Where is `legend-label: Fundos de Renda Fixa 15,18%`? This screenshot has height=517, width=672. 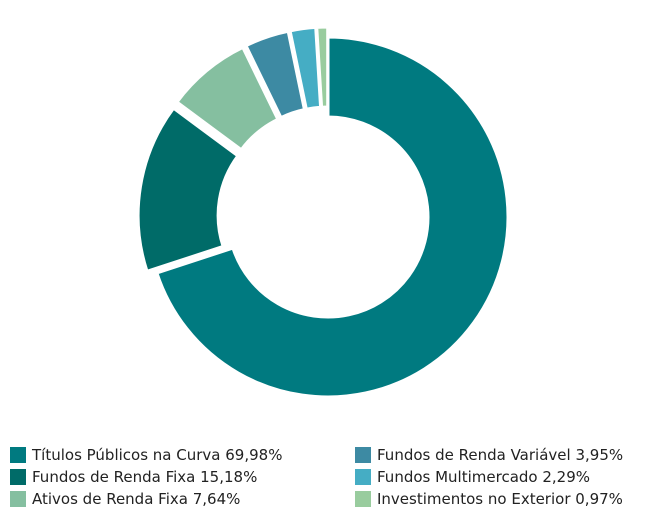
legend-label: Fundos de Renda Fixa 15,18% is located at coordinates (144, 477).